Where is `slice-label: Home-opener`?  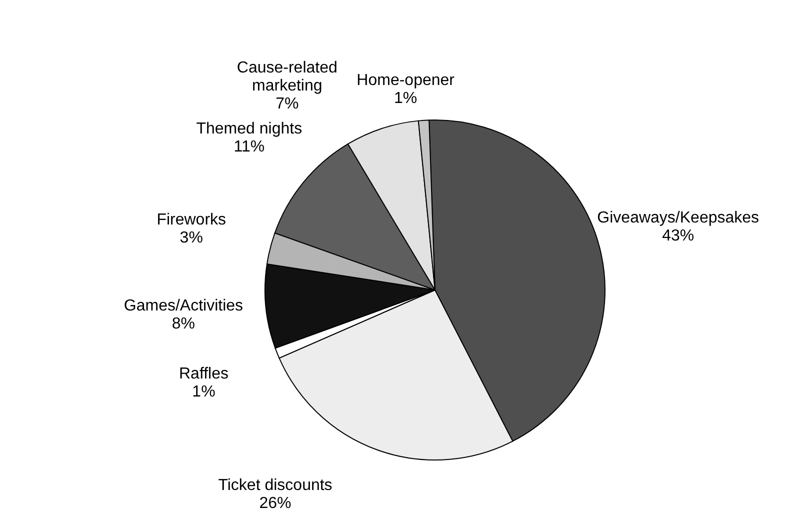 slice-label: Home-opener is located at coordinates (406, 80).